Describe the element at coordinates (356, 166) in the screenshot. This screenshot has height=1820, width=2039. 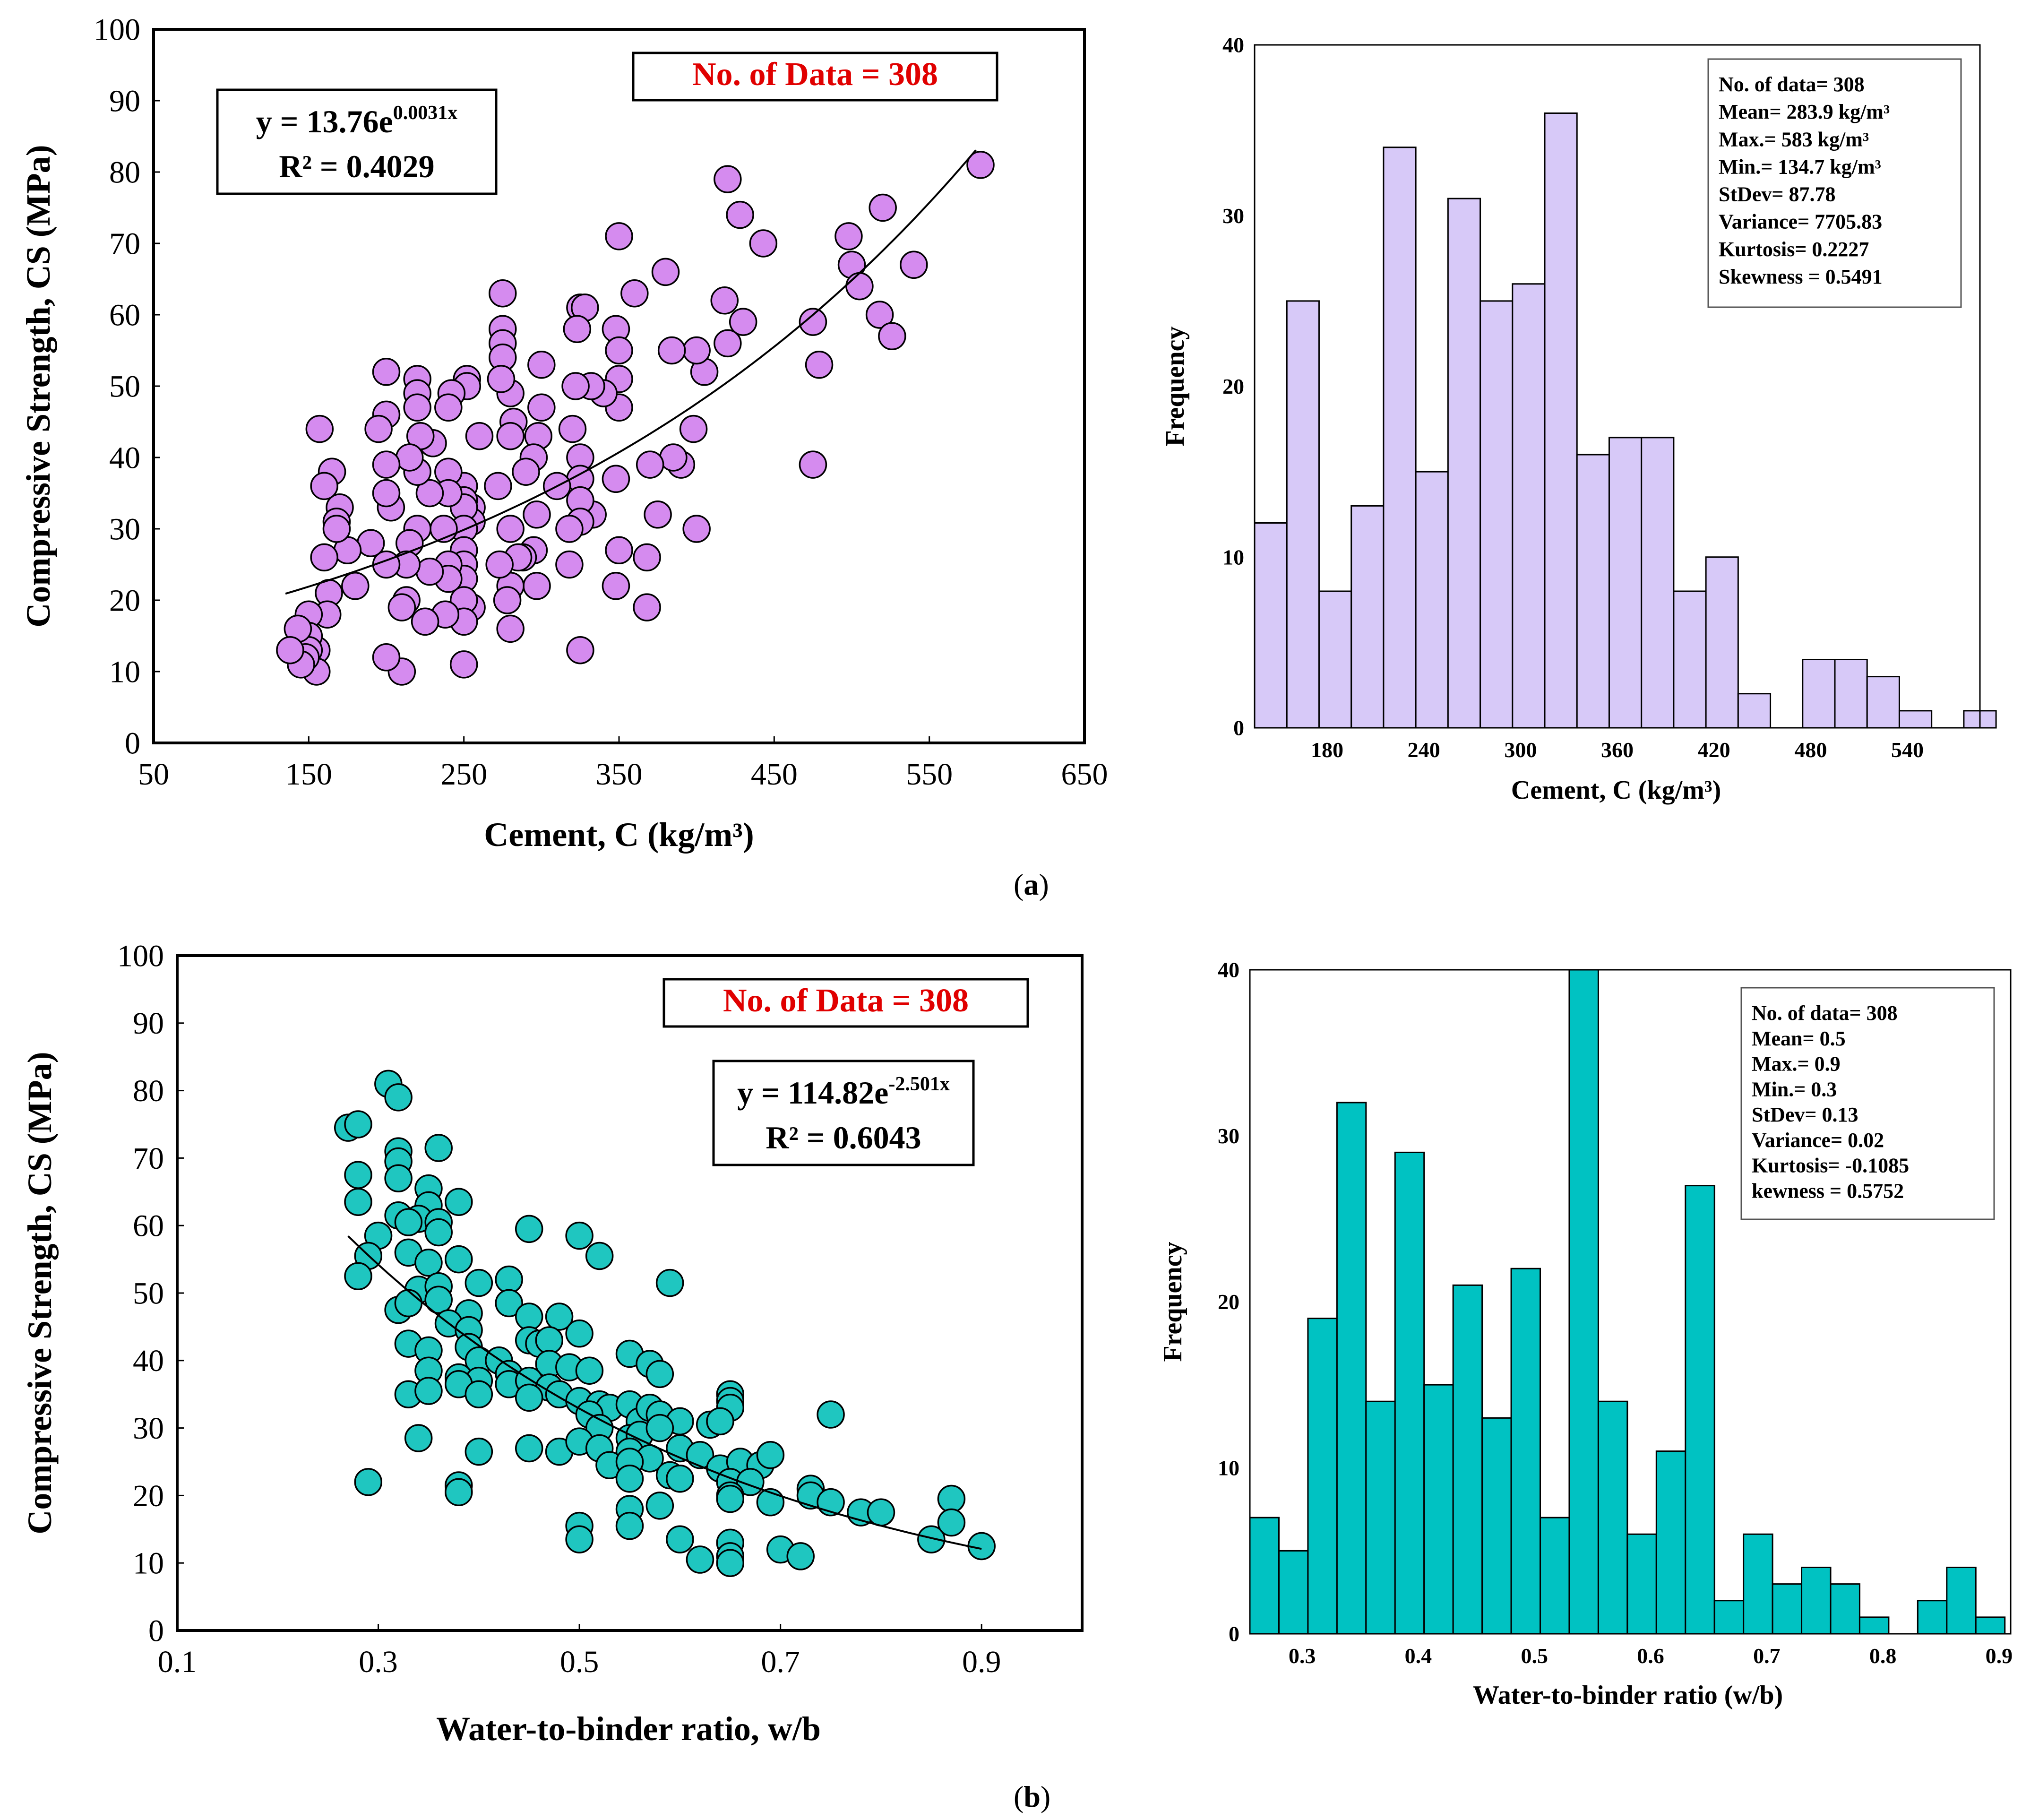
I see `r-squared-text: R² = 0.4029` at that location.